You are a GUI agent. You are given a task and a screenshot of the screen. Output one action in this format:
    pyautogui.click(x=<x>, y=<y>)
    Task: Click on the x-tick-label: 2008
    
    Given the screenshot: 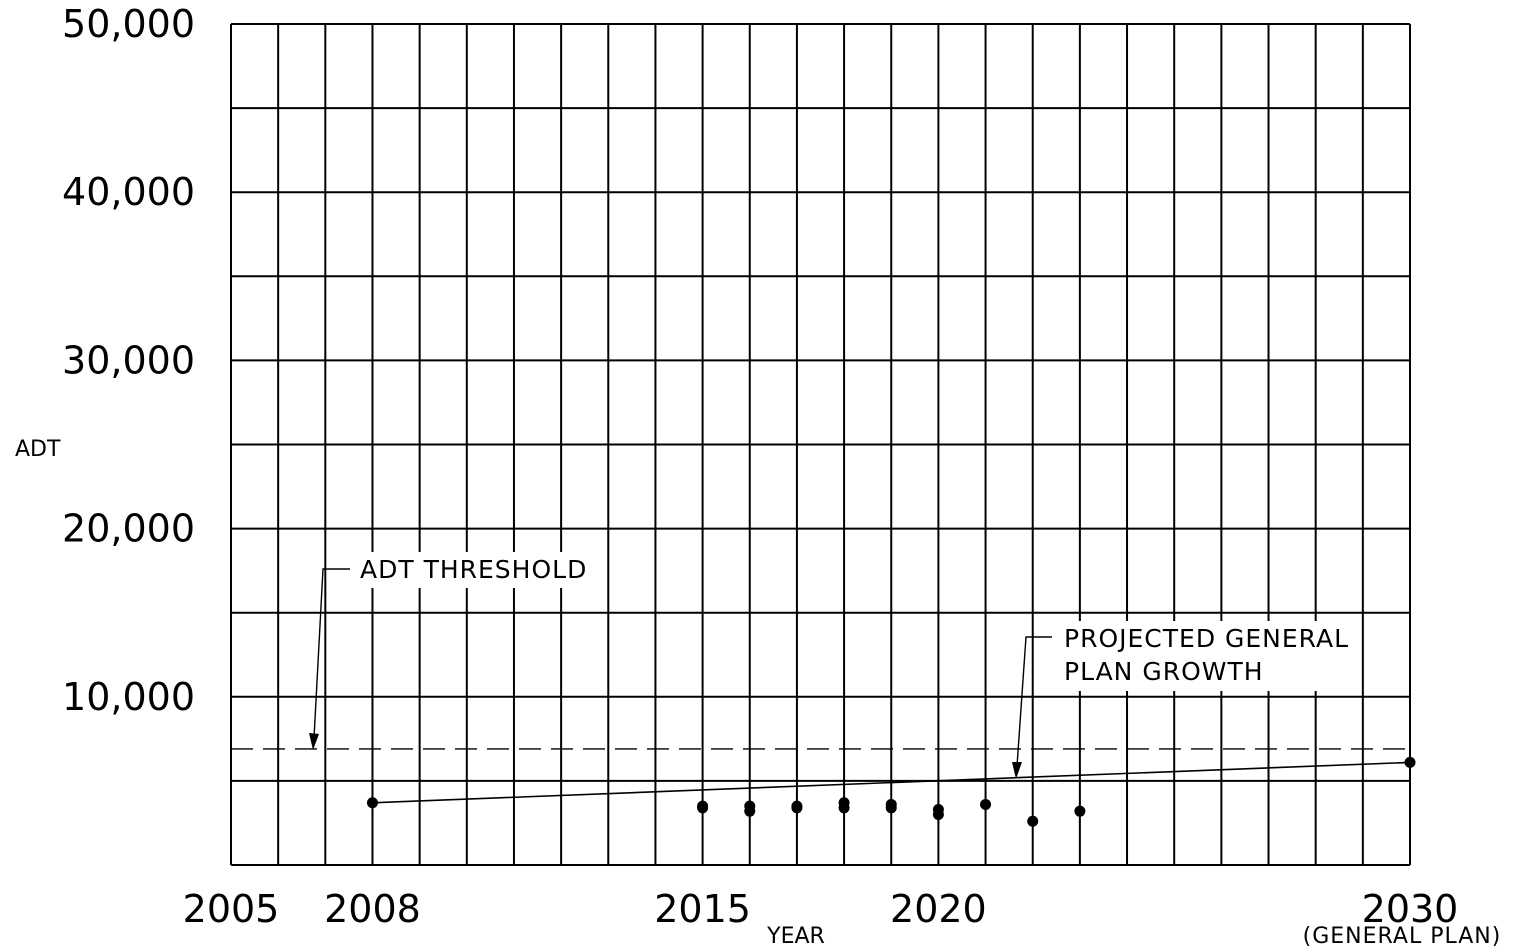 What is the action you would take?
    pyautogui.click(x=372, y=909)
    